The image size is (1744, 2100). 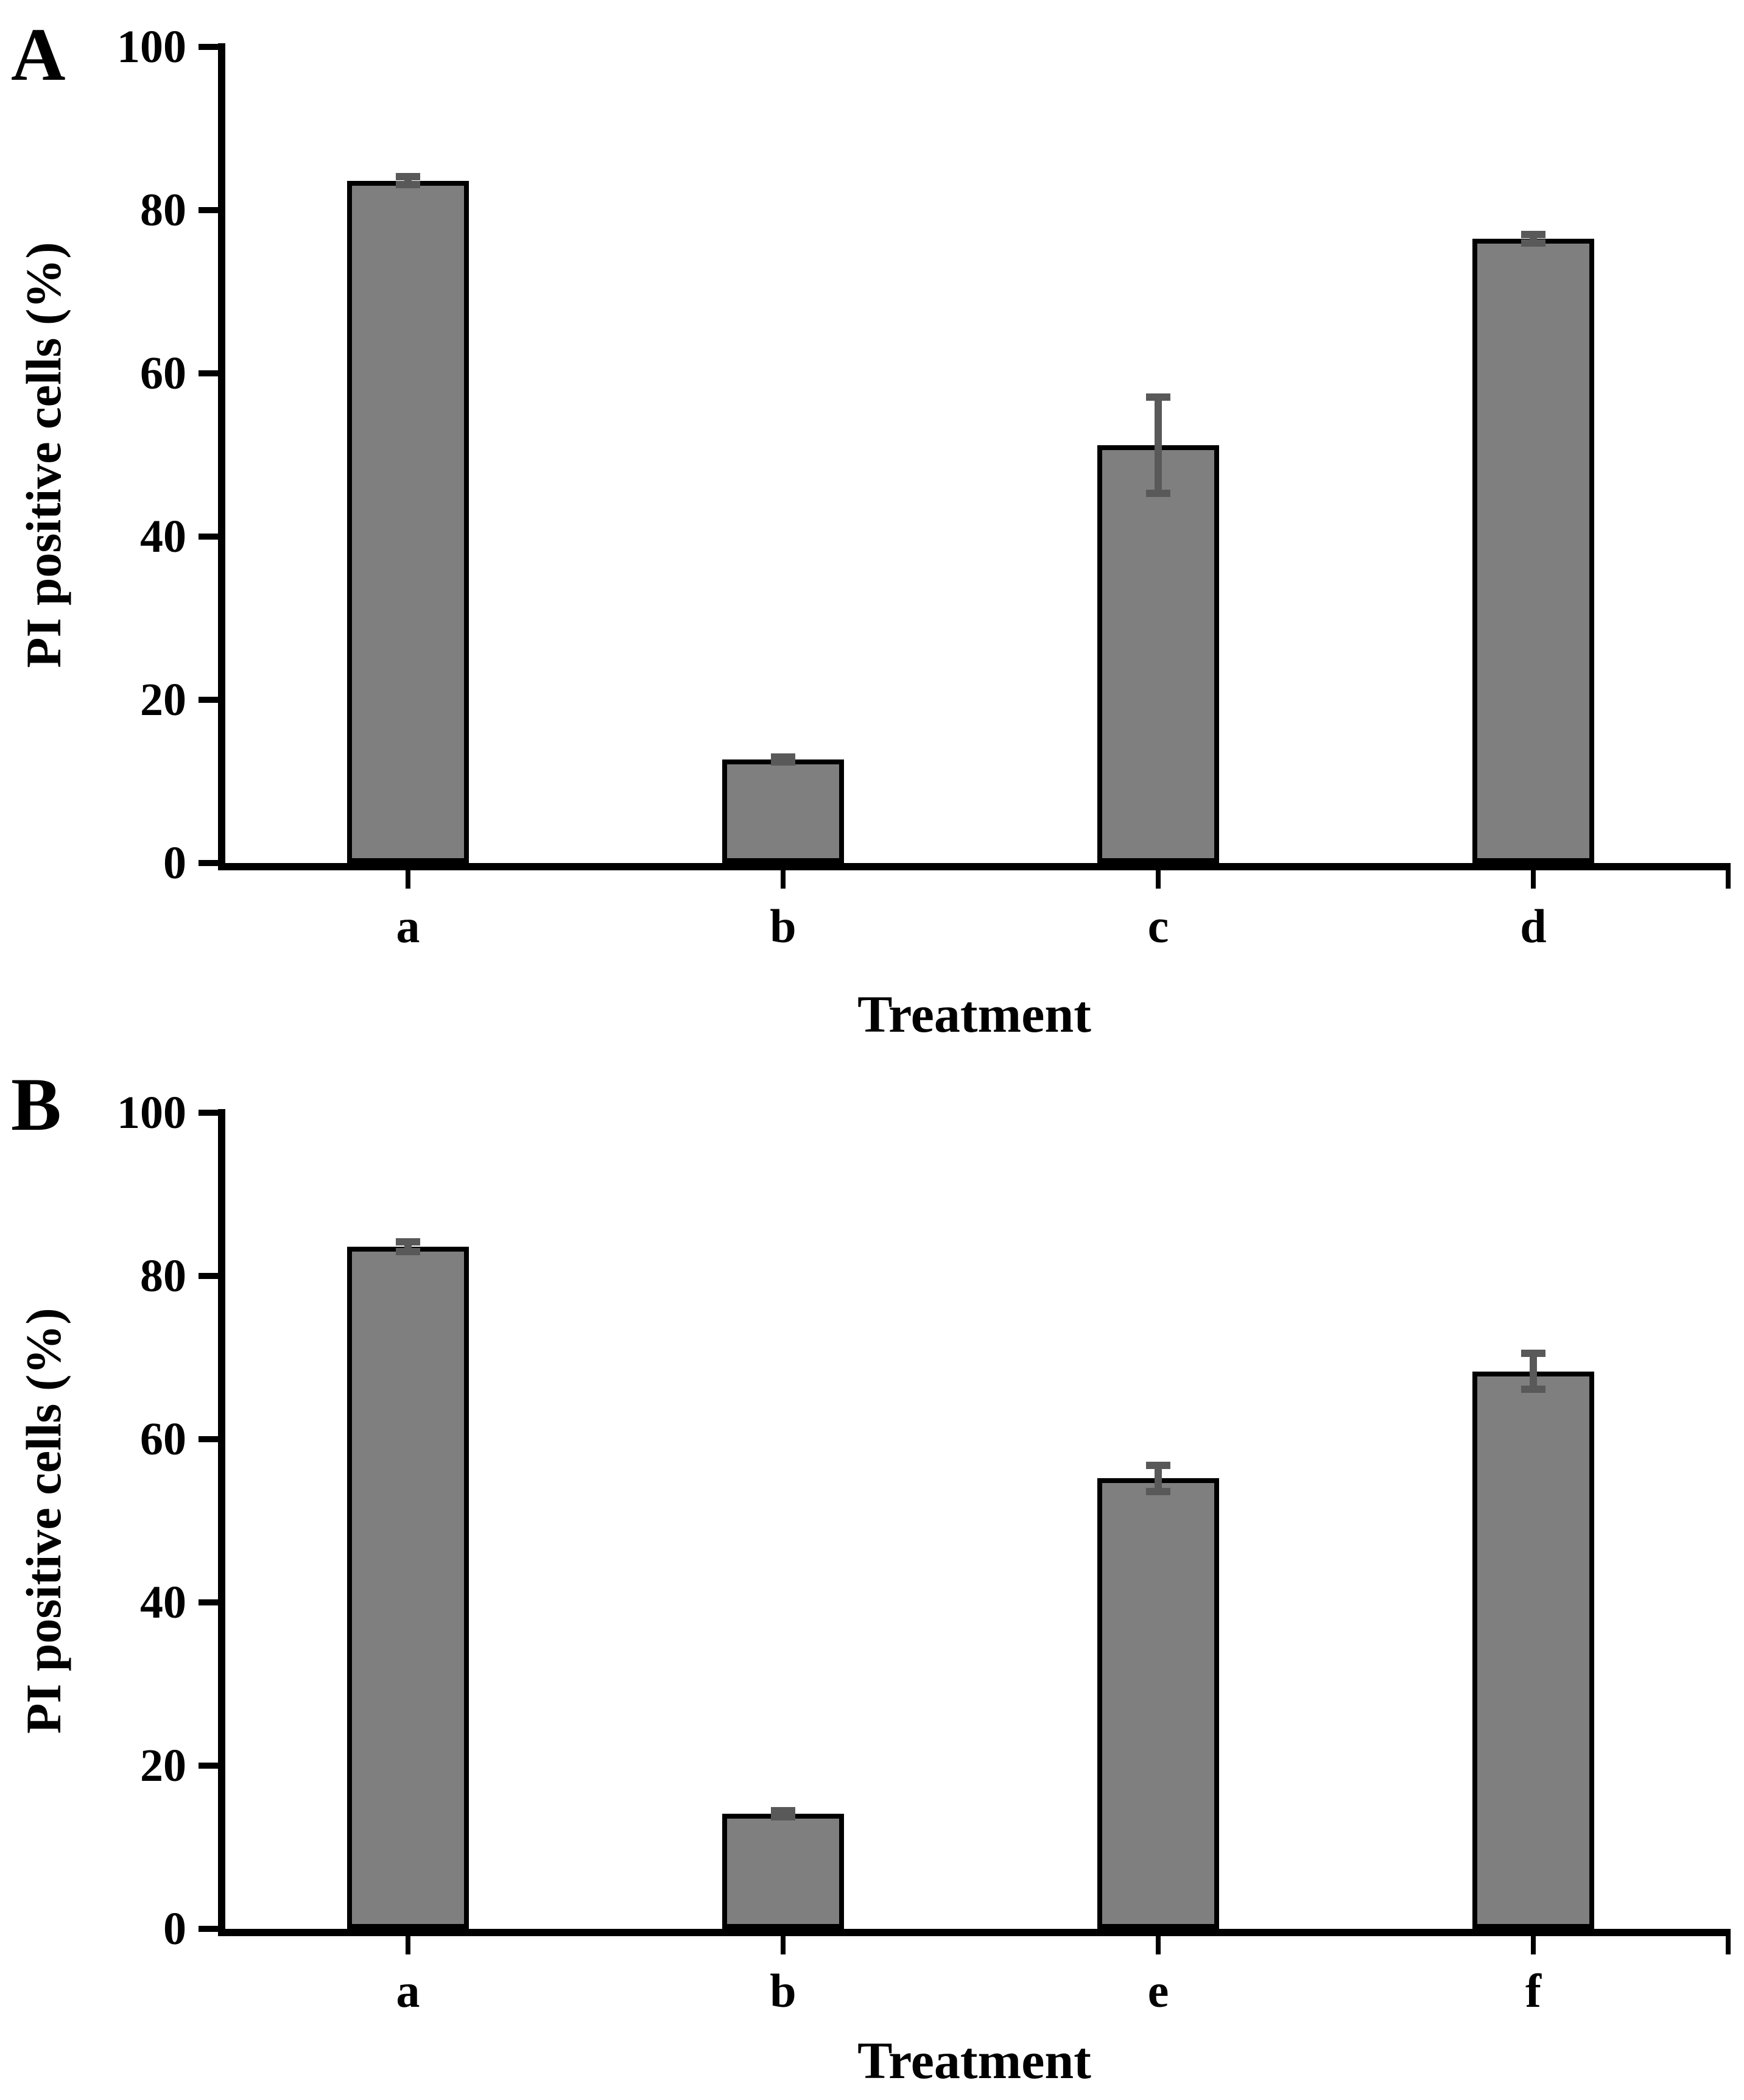 What do you see at coordinates (1533, 1991) in the screenshot?
I see `category-label-f: f` at bounding box center [1533, 1991].